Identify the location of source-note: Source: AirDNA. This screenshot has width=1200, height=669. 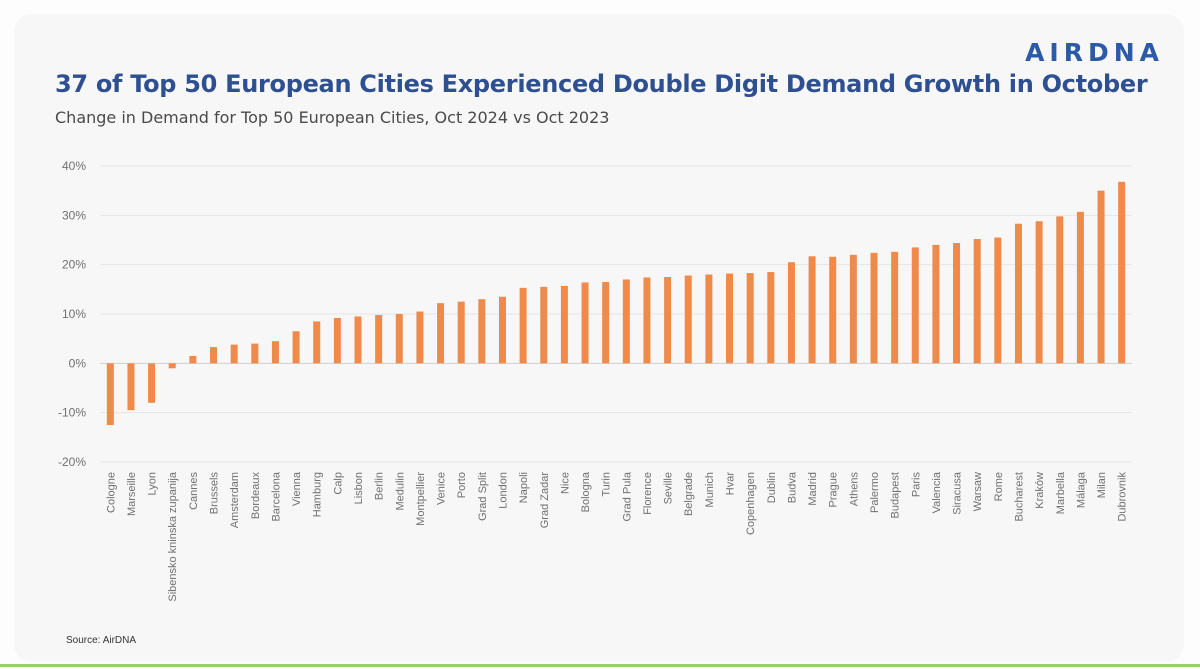
(101, 640).